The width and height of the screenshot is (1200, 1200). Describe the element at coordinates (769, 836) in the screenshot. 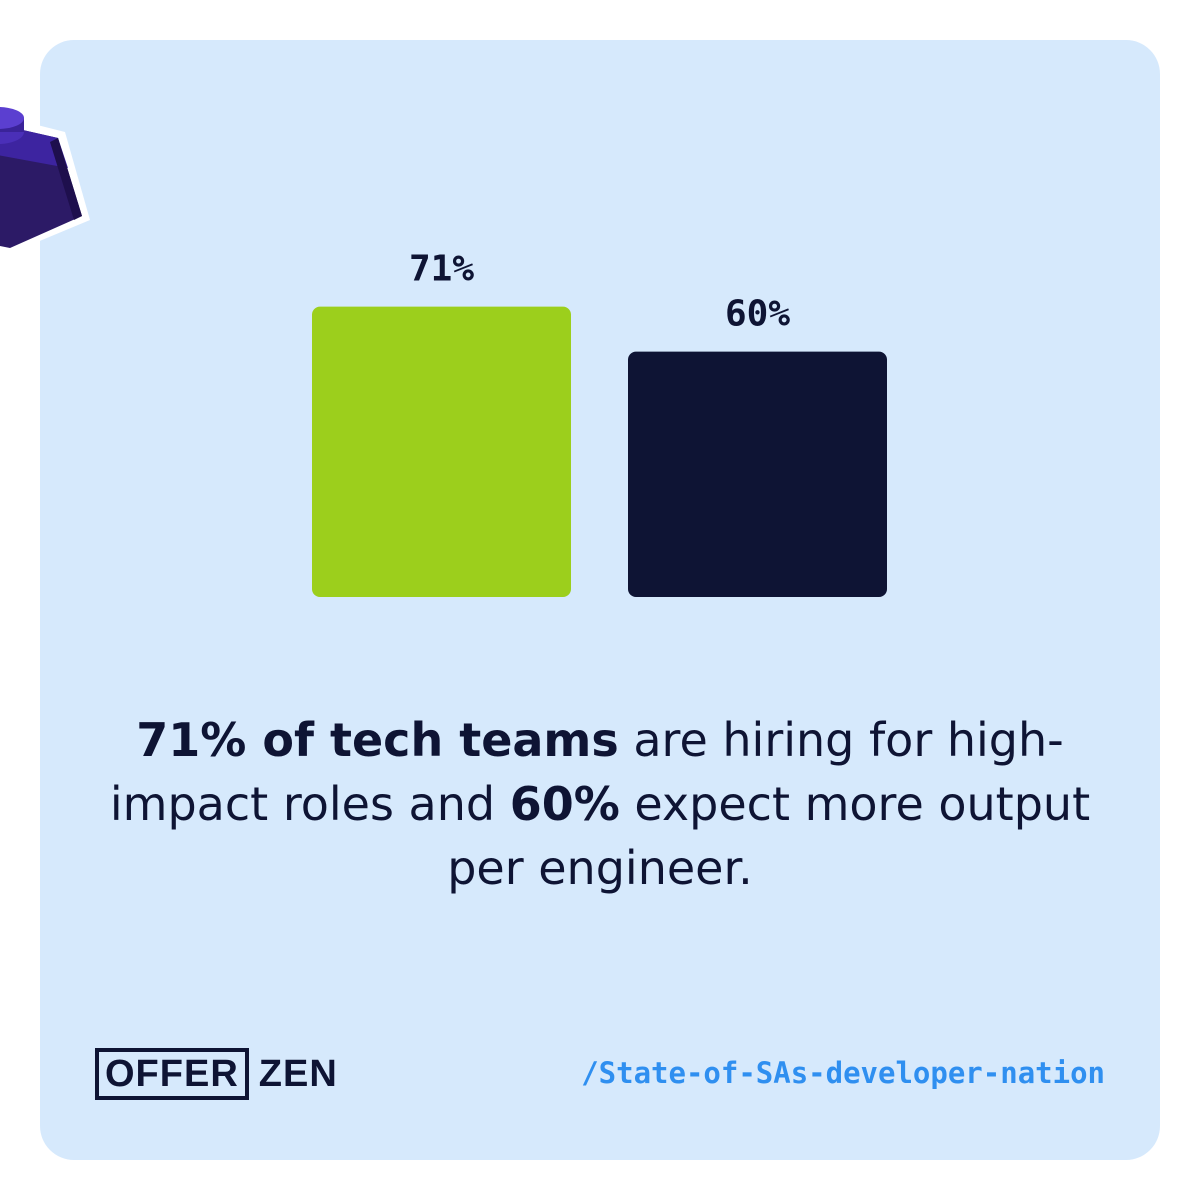

I see `headline-text-4: expect more output per engineer.` at that location.